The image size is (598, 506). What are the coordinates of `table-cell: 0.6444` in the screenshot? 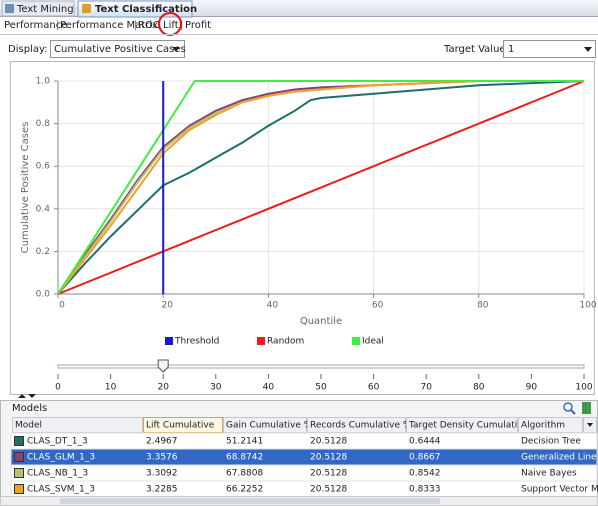 It's located at (425, 442).